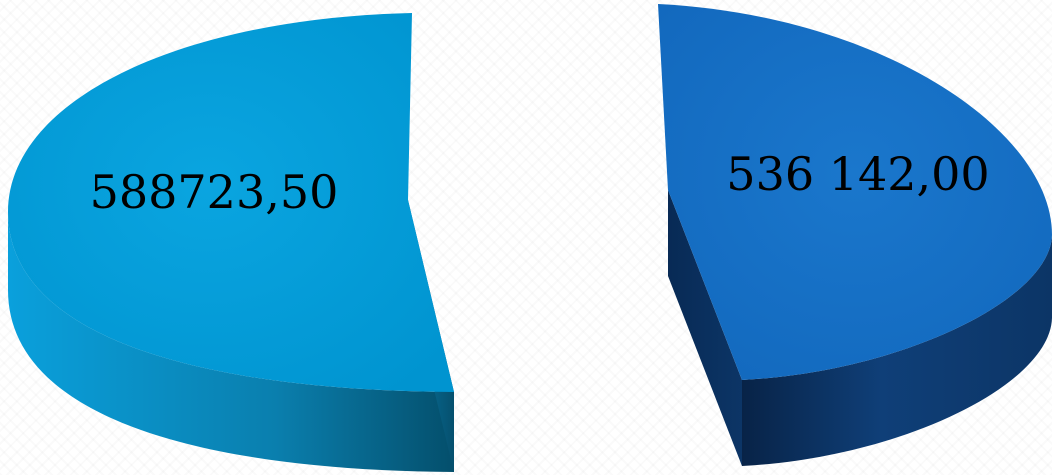 This screenshot has width=1052, height=475. I want to click on pie-slice-2-cut-face, so click(705, 328).